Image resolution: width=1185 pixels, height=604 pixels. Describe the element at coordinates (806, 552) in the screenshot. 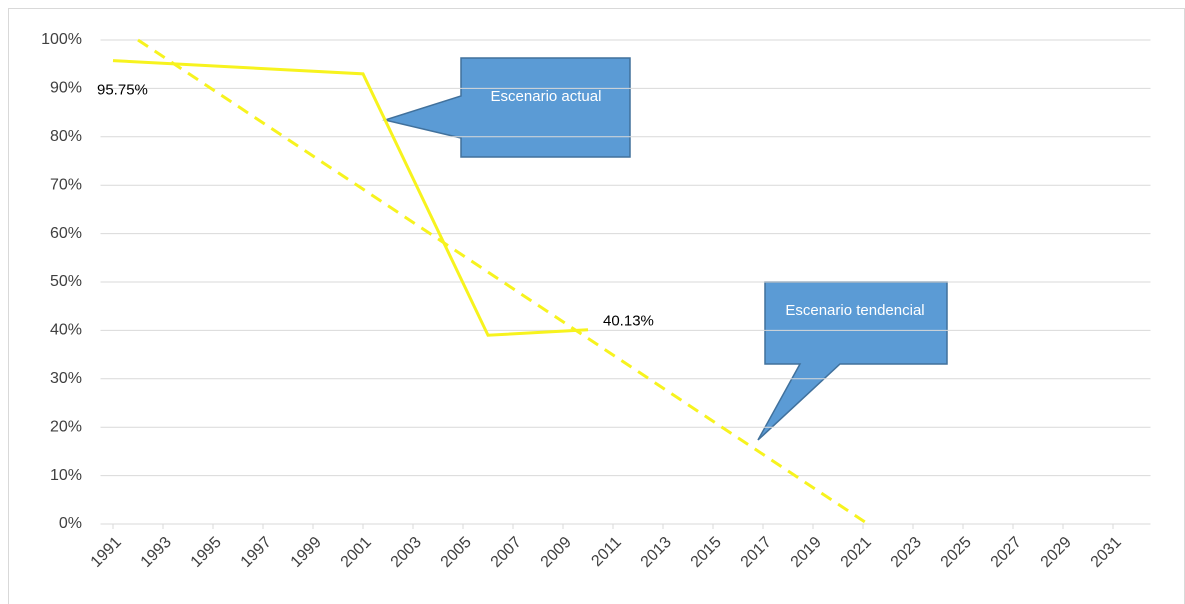

I see `x-tick-label: 2019` at that location.